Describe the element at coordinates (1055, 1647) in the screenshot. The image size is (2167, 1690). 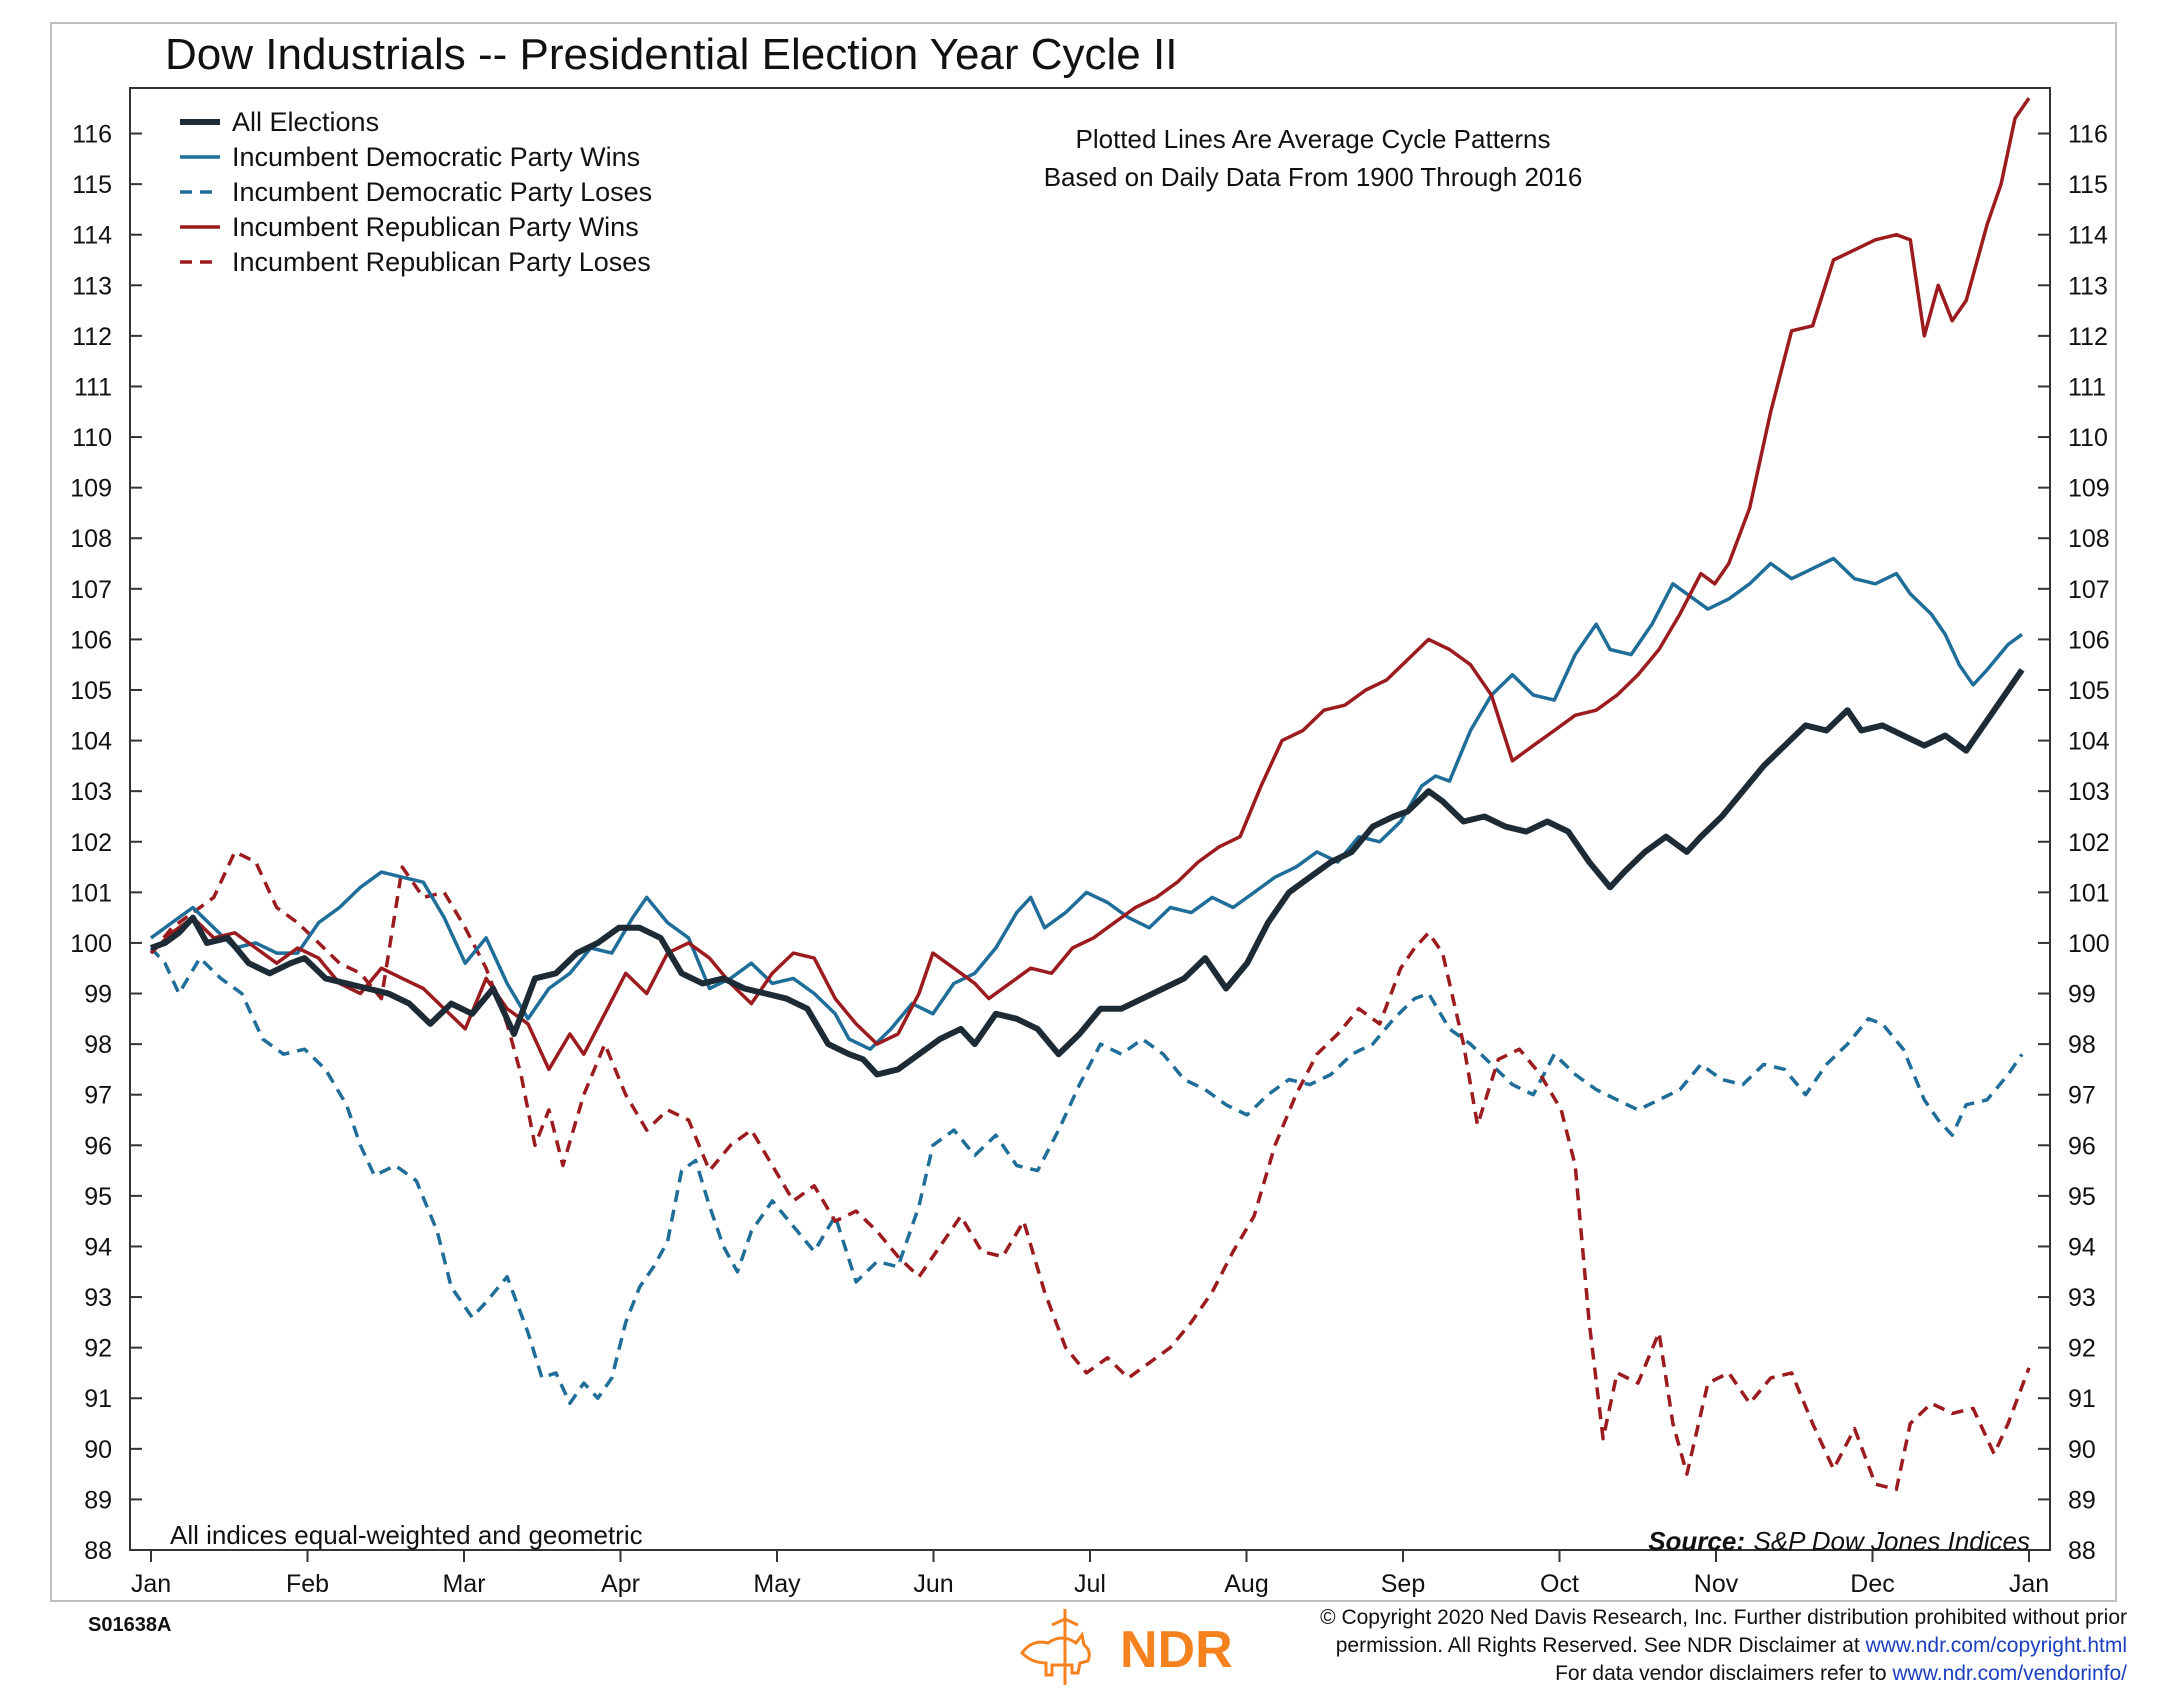
I see `bull-bear-icon` at that location.